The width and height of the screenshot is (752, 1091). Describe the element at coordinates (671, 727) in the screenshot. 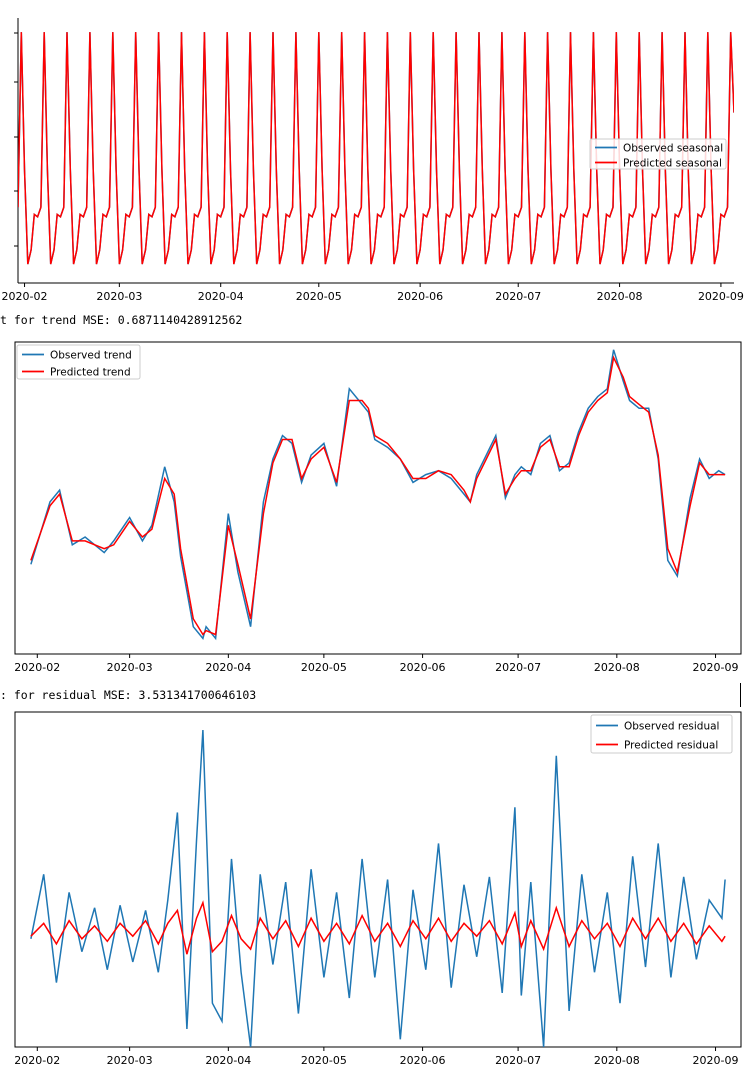

I see `legend-label: Observed residual` at that location.